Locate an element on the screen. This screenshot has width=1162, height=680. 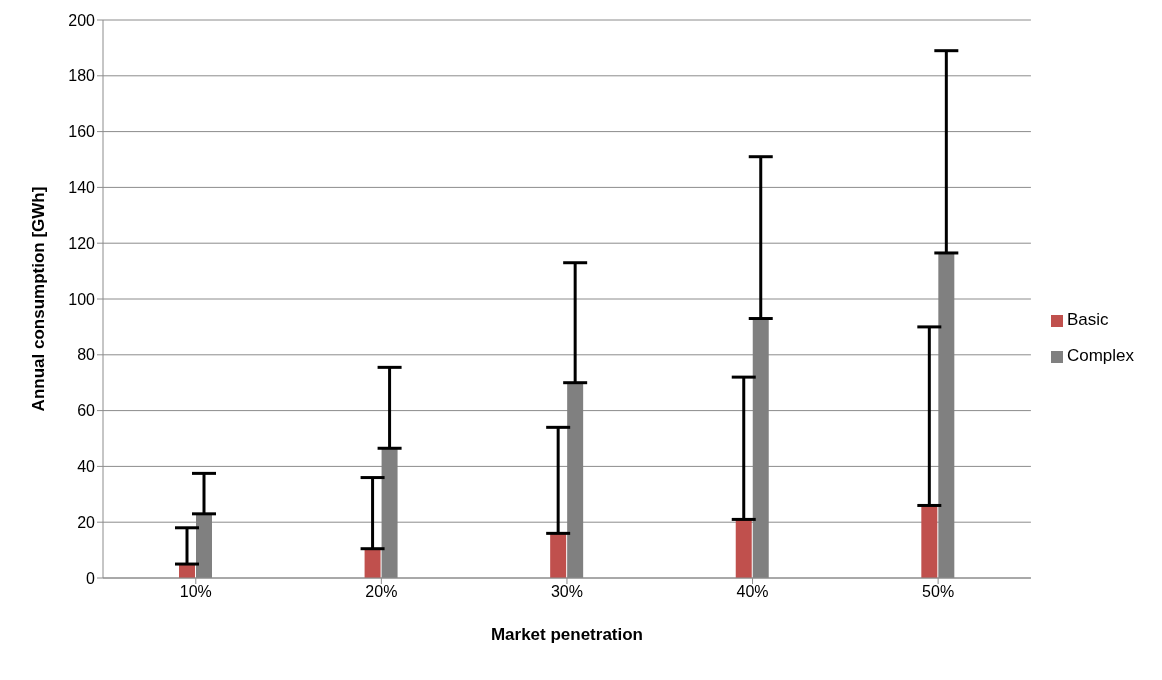
x-tick-label: 40% is located at coordinates (752, 592).